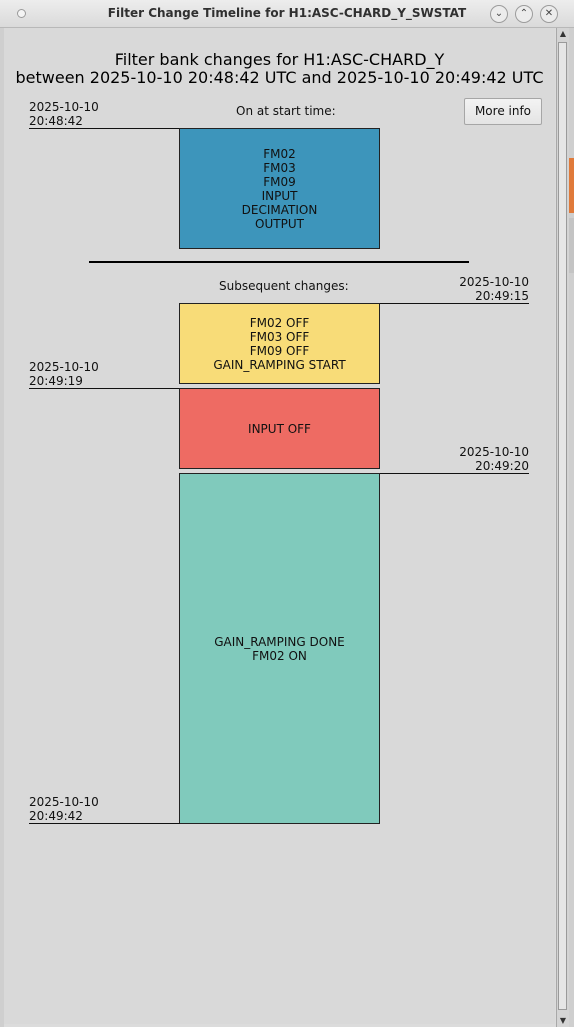  I want to click on window-left-border, so click(2, 527).